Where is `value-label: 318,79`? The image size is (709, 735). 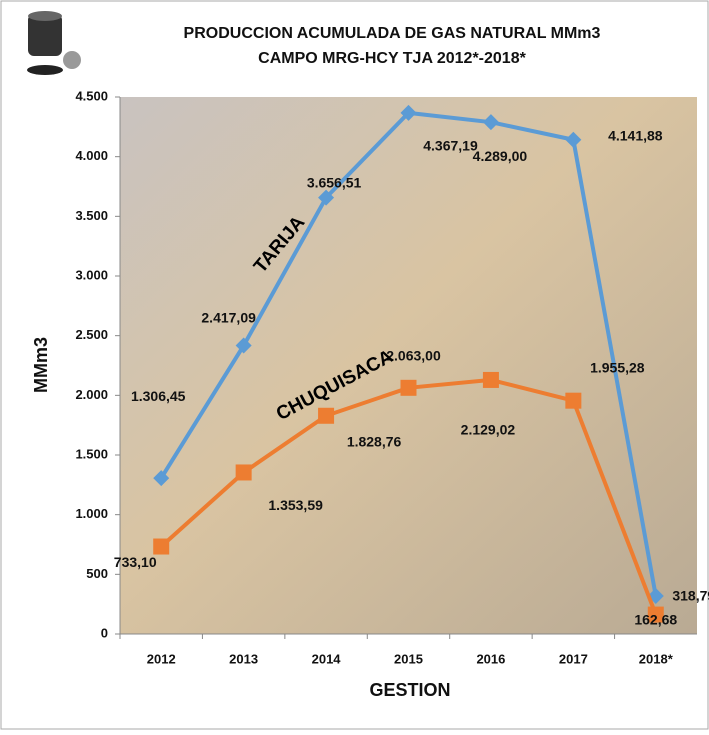 value-label: 318,79 is located at coordinates (690, 596).